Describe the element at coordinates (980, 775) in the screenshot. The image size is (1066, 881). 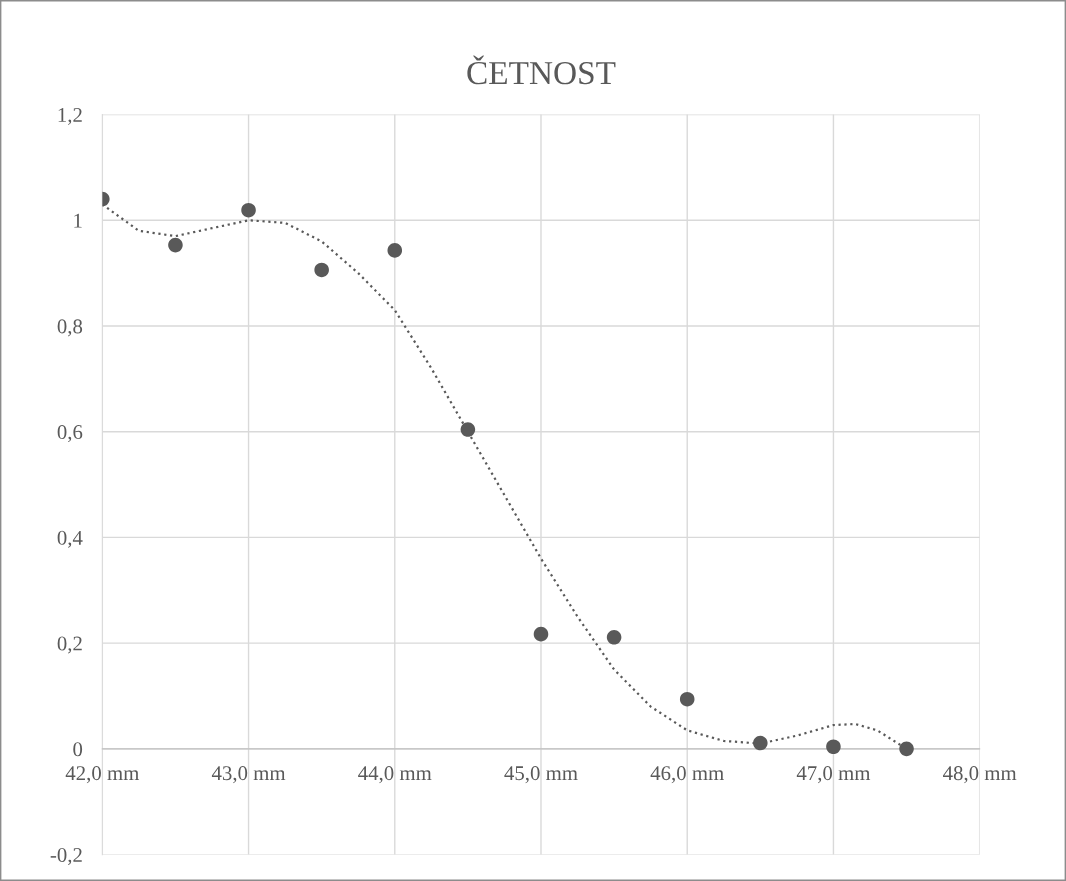
I see `x-tick-label: 48,0 mm` at that location.